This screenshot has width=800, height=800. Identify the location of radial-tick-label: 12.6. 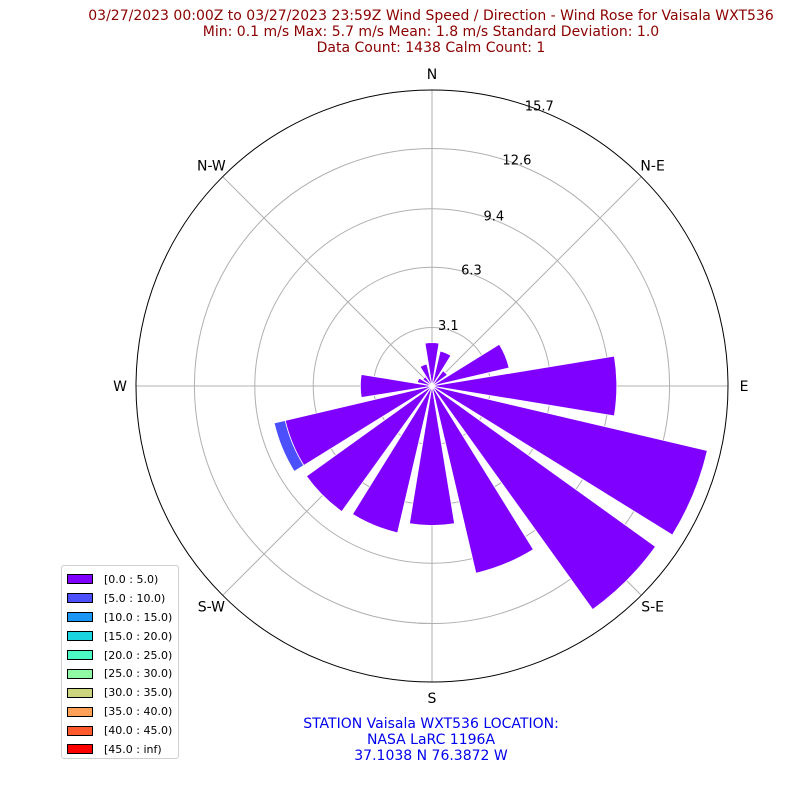
(516, 161).